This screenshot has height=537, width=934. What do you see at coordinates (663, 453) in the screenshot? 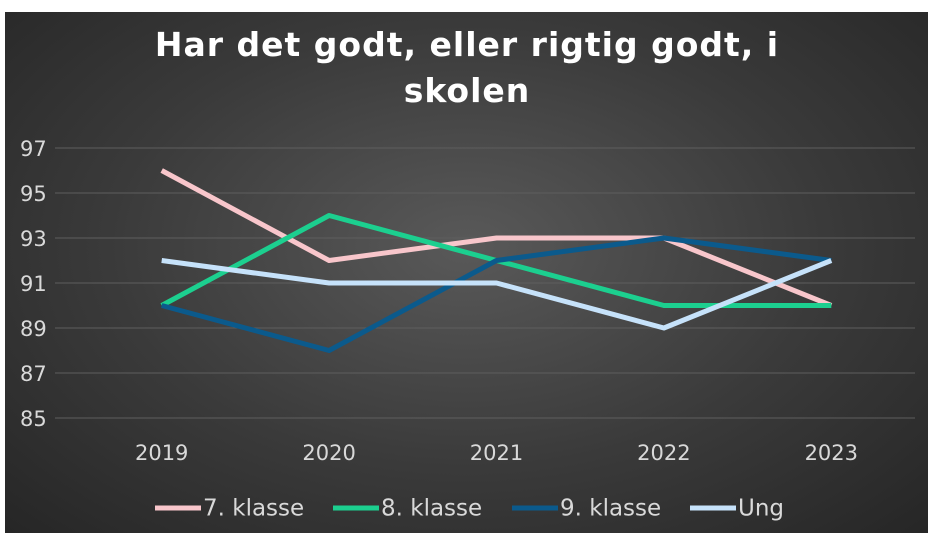
I see `x-tick-label: 2022` at bounding box center [663, 453].